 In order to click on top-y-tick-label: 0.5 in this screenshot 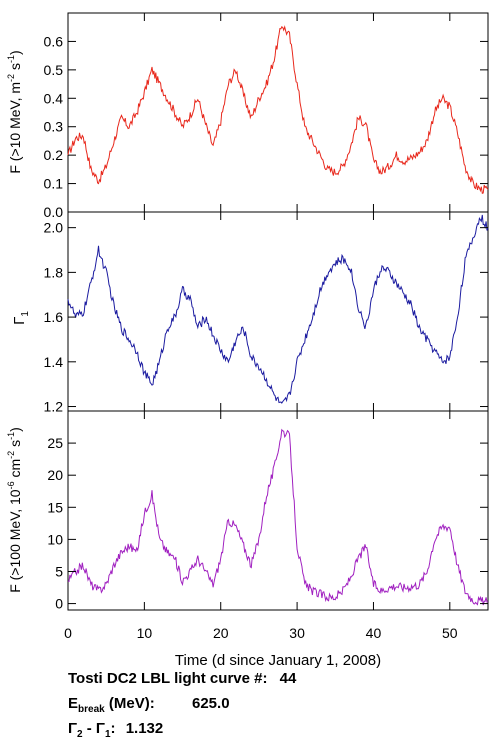, I will do `click(54, 70)`.